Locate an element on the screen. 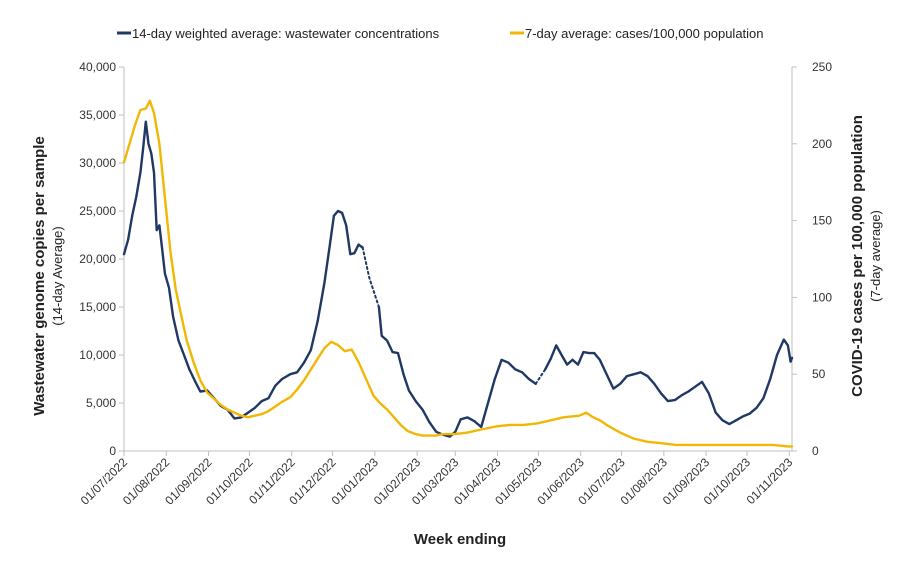 This screenshot has height=568, width=918. right-tick-label: 0 is located at coordinates (815, 451).